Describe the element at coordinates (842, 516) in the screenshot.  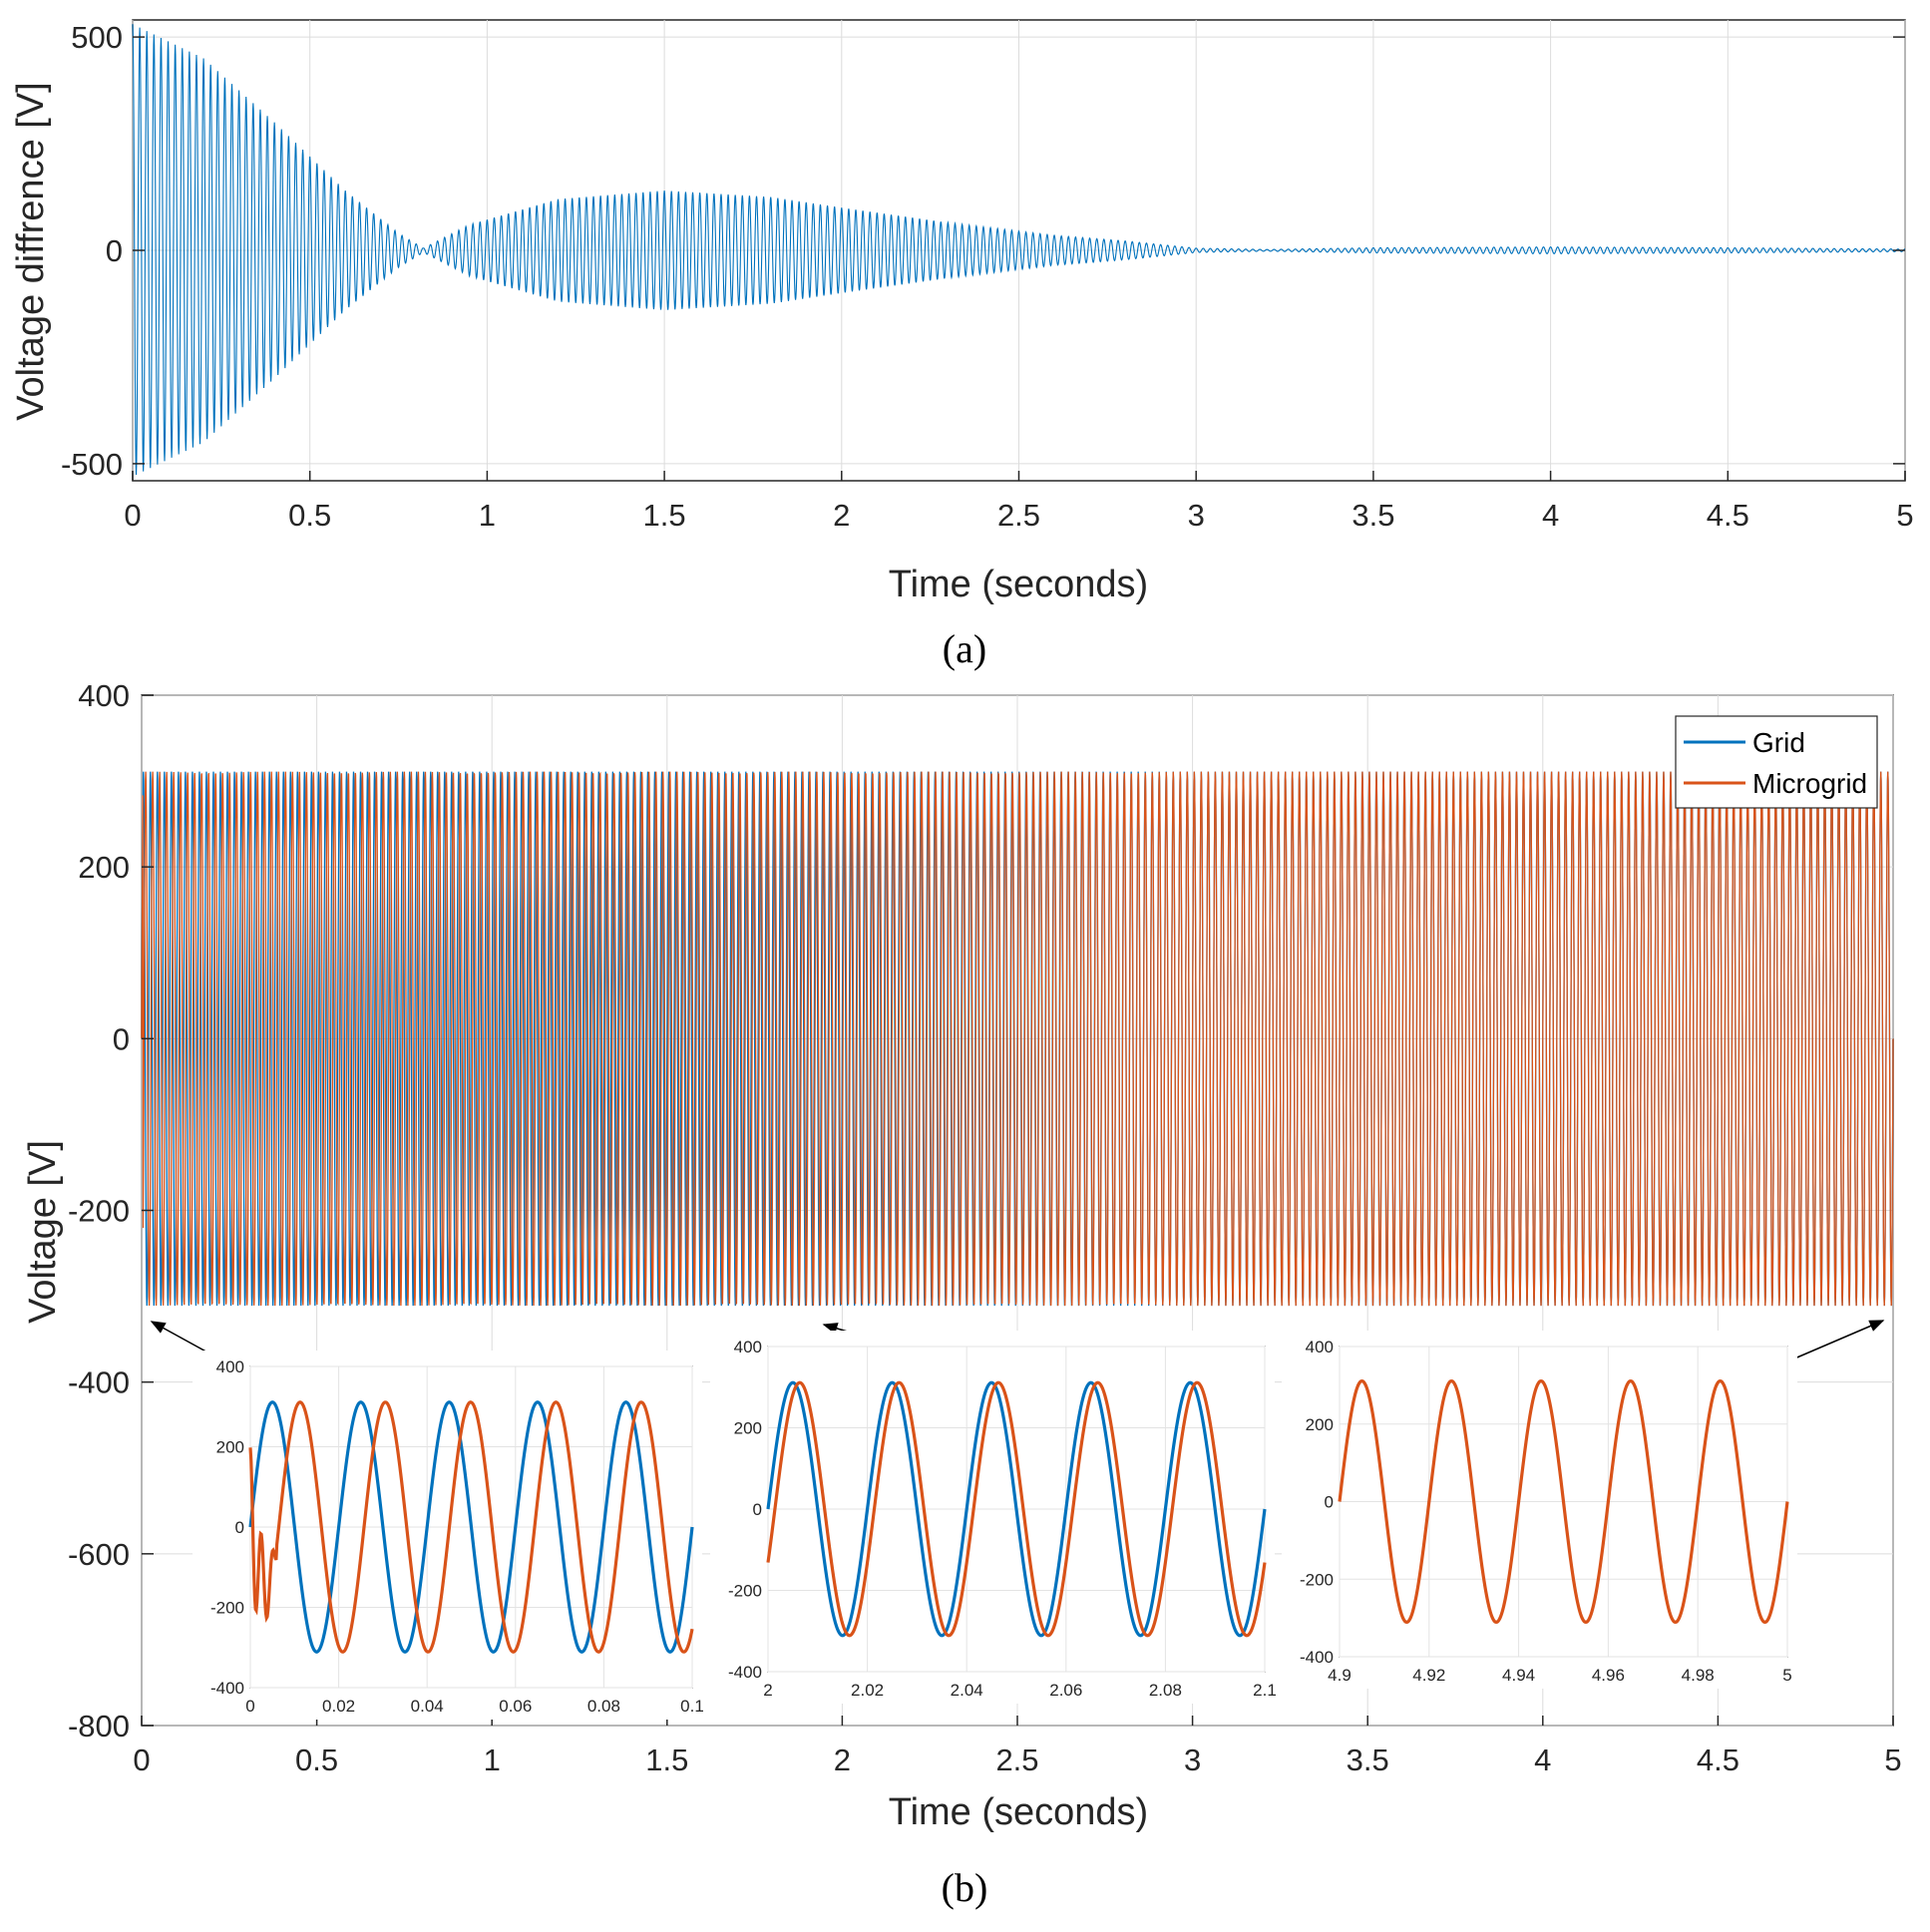
I see `chart-a-x-tick-label: 2` at that location.